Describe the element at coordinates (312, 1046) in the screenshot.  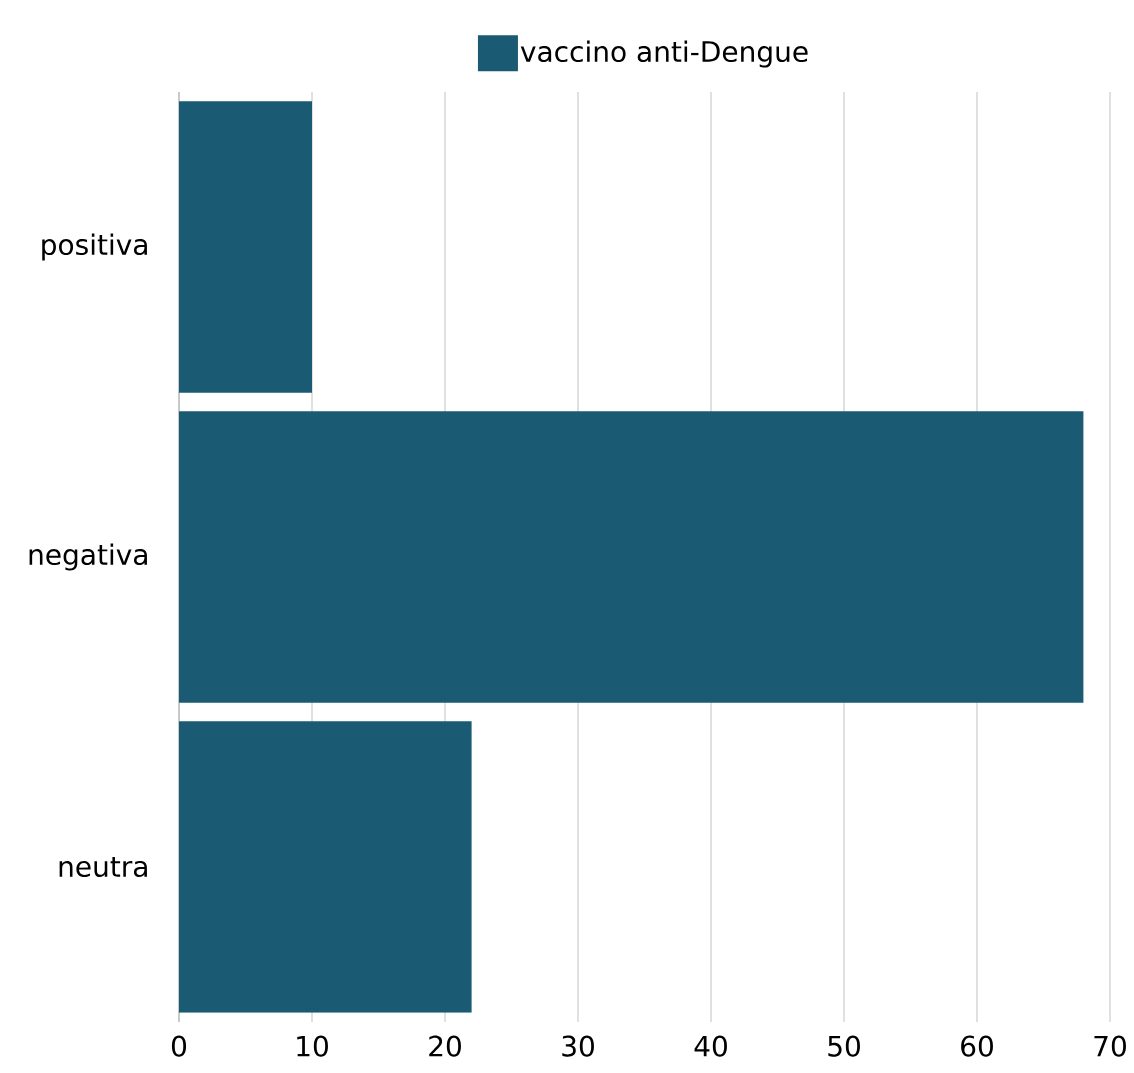
I see `x-tick-label: 10` at that location.